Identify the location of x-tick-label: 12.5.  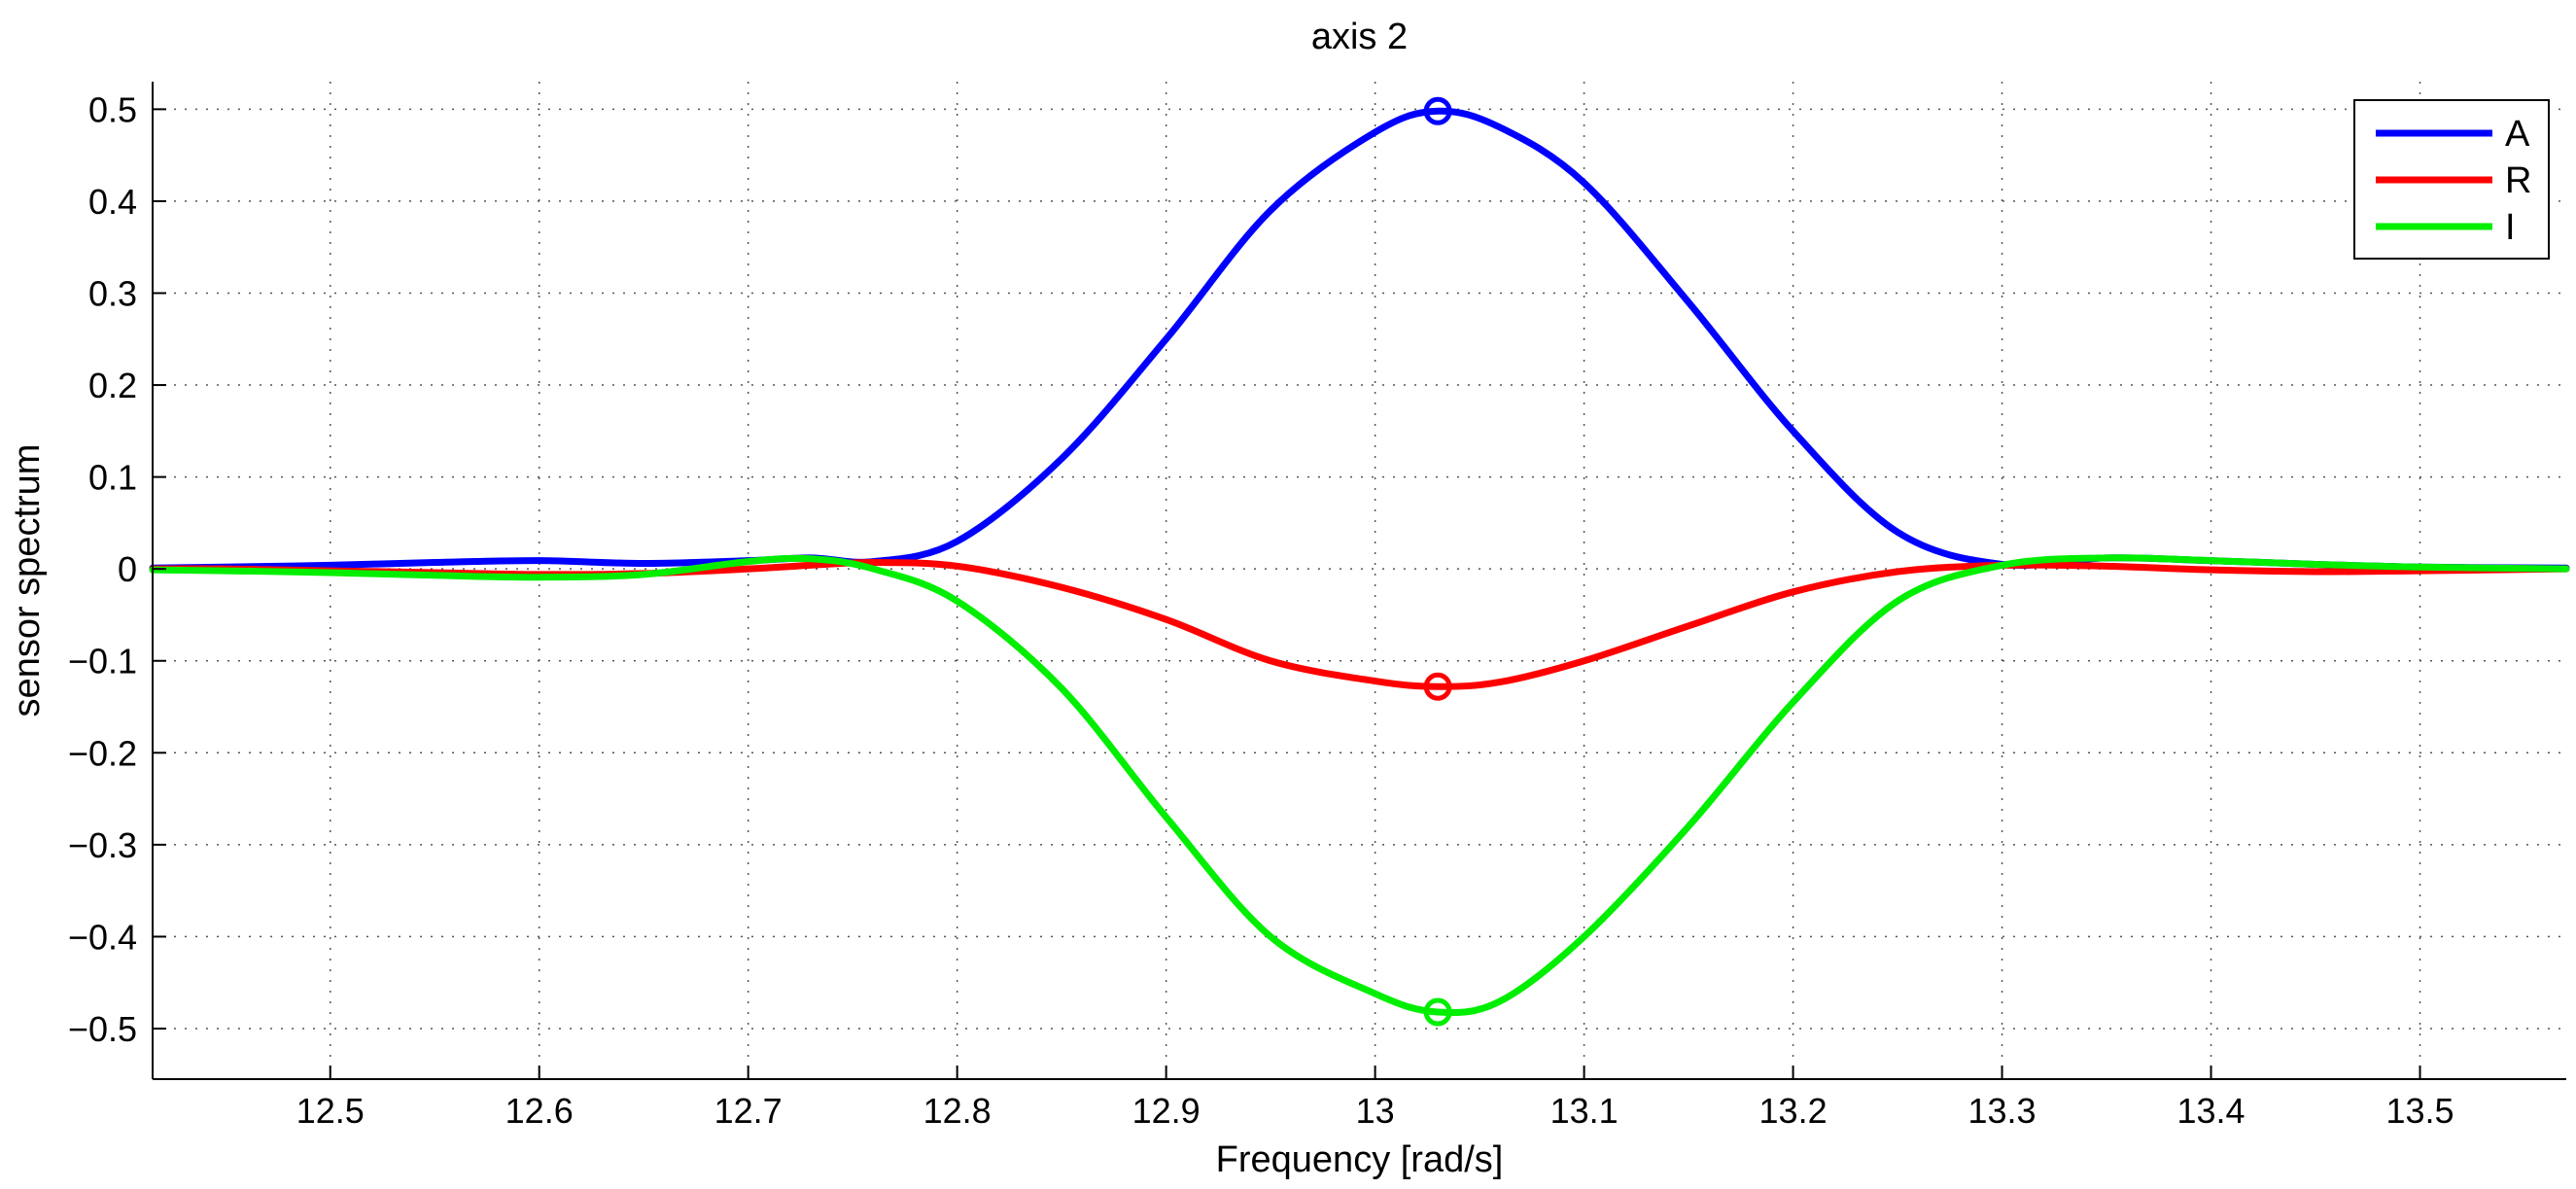
(330, 1111).